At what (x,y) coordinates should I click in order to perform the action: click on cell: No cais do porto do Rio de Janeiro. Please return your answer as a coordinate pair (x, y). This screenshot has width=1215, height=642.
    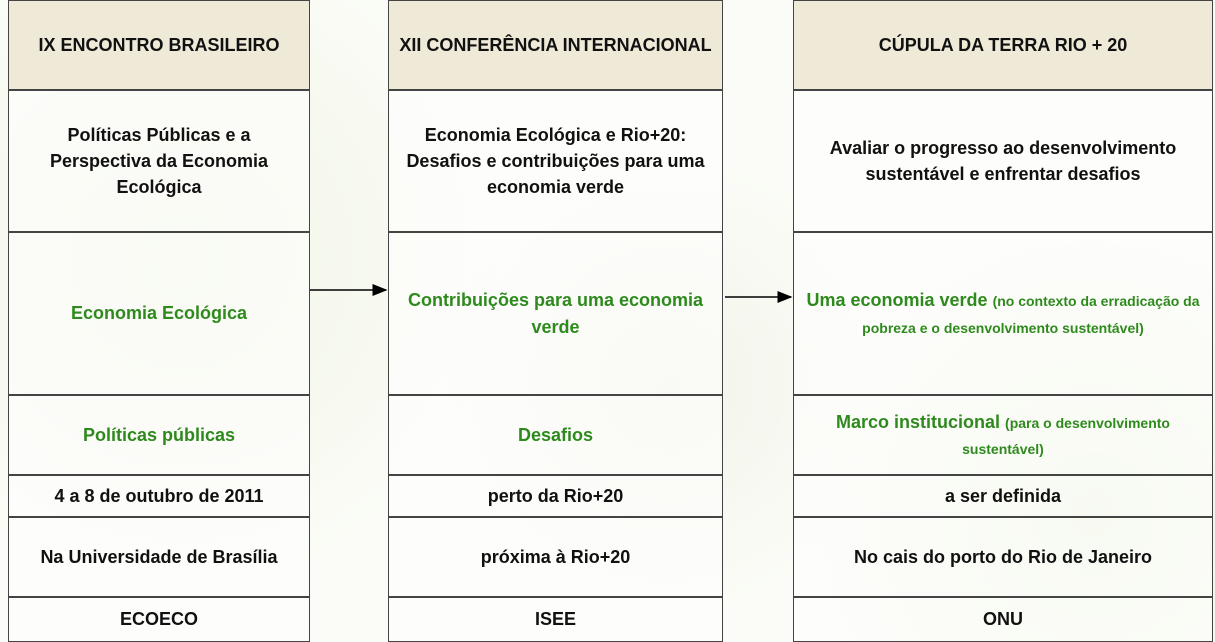
    Looking at the image, I should click on (1003, 557).